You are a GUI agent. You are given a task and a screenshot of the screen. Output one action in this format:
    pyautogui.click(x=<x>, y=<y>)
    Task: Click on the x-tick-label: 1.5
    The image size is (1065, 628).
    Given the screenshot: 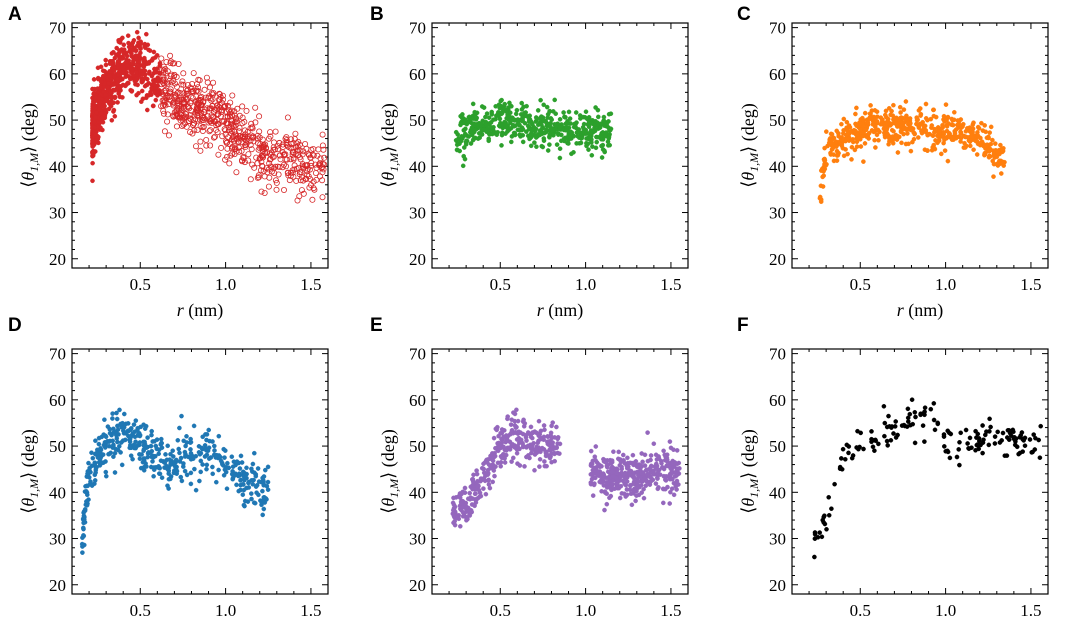 What is the action you would take?
    pyautogui.click(x=670, y=610)
    